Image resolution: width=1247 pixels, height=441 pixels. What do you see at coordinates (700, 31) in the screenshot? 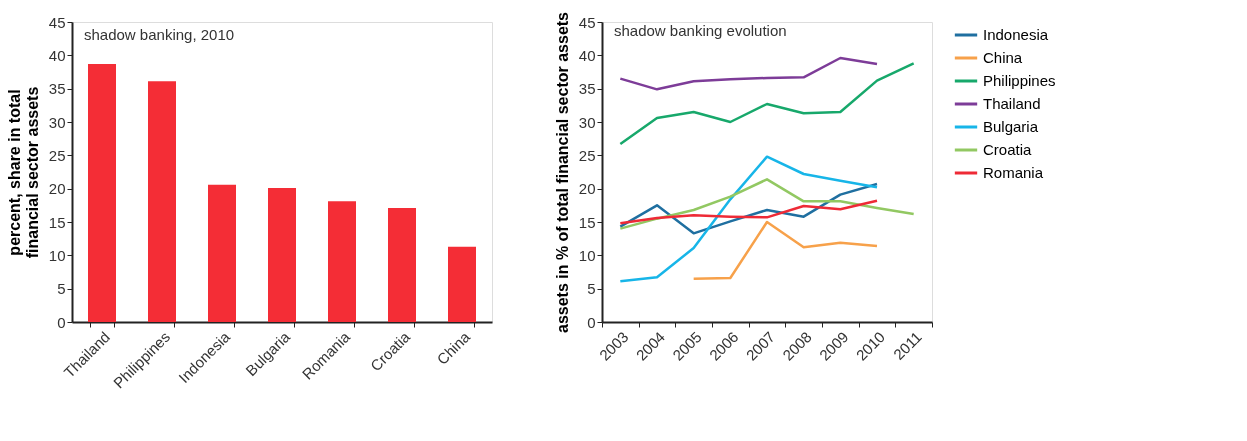
I see `chart-title: shadow banking evolution` at bounding box center [700, 31].